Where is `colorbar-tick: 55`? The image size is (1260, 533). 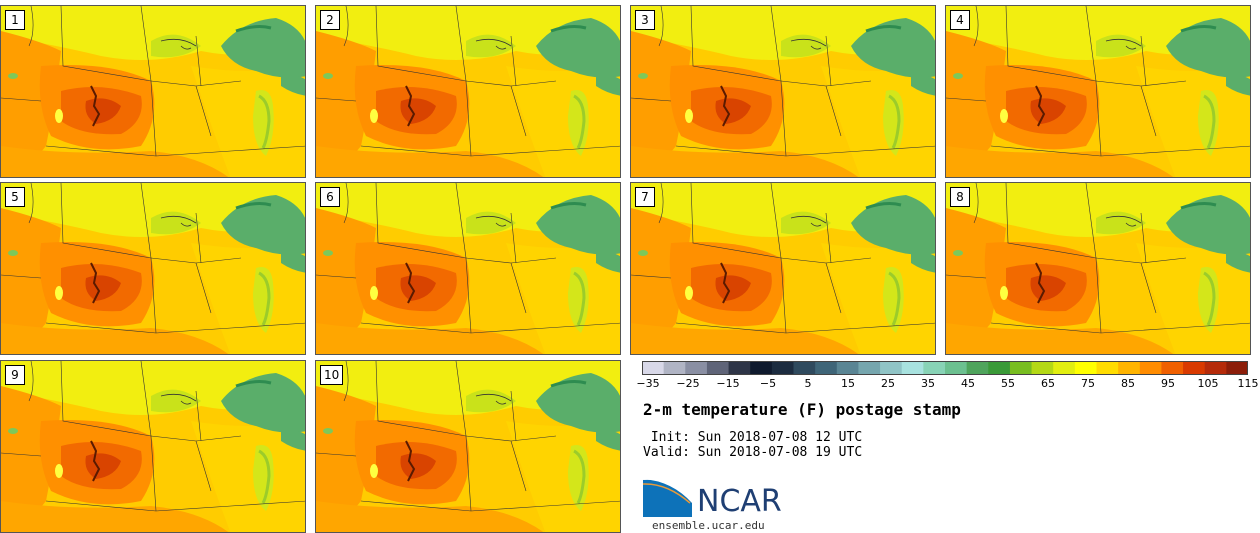 colorbar-tick: 55 is located at coordinates (1008, 383).